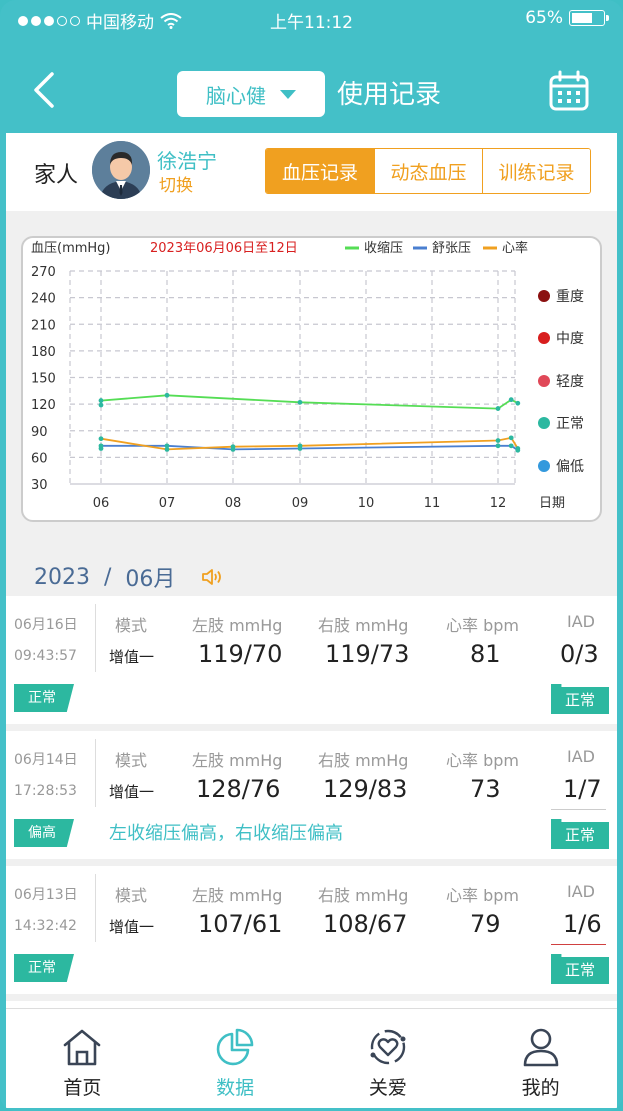  What do you see at coordinates (540, 1058) in the screenshot?
I see `tab-me: 我的` at bounding box center [540, 1058].